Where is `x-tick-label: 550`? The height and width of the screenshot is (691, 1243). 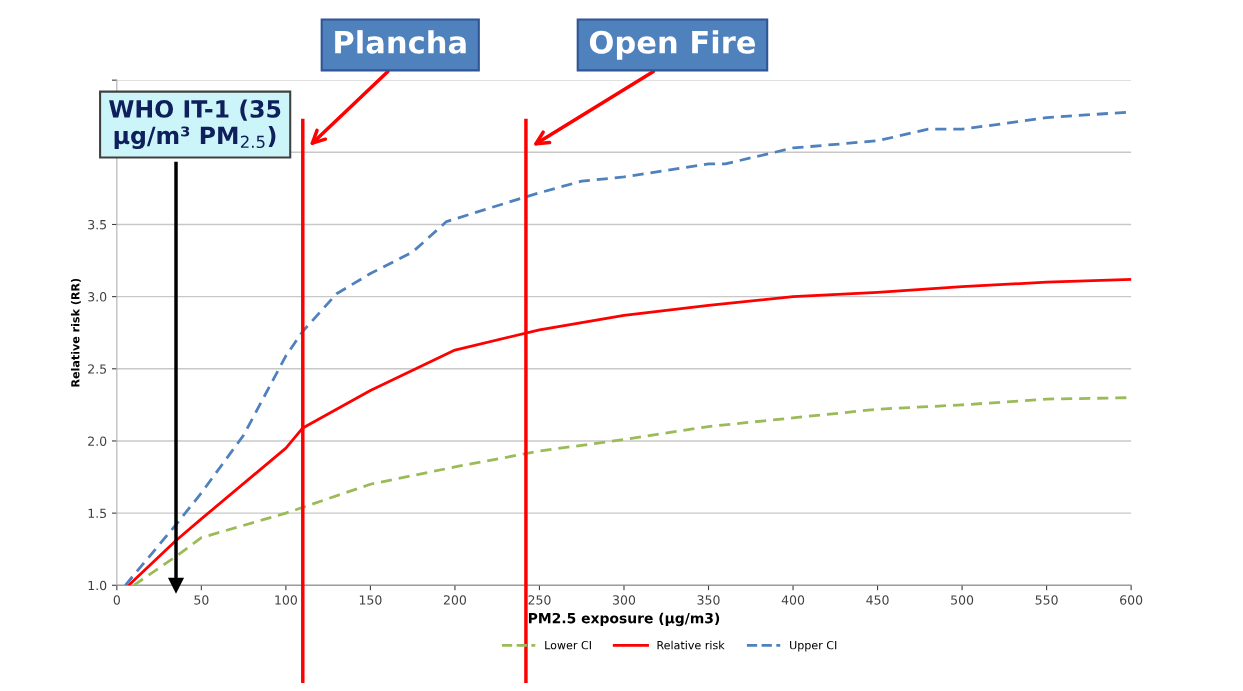 x-tick-label: 550 is located at coordinates (1046, 600).